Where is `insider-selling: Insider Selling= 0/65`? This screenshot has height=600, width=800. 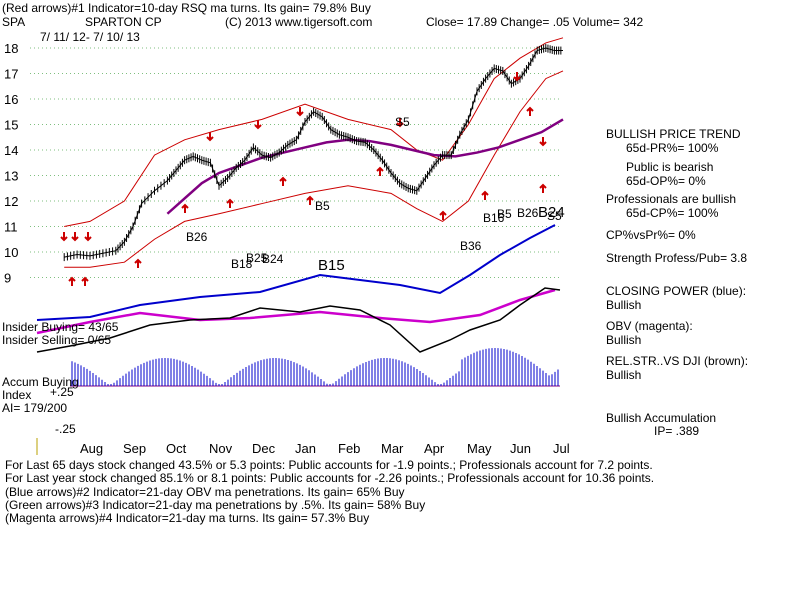
insider-selling: Insider Selling= 0/65 is located at coordinates (57, 340).